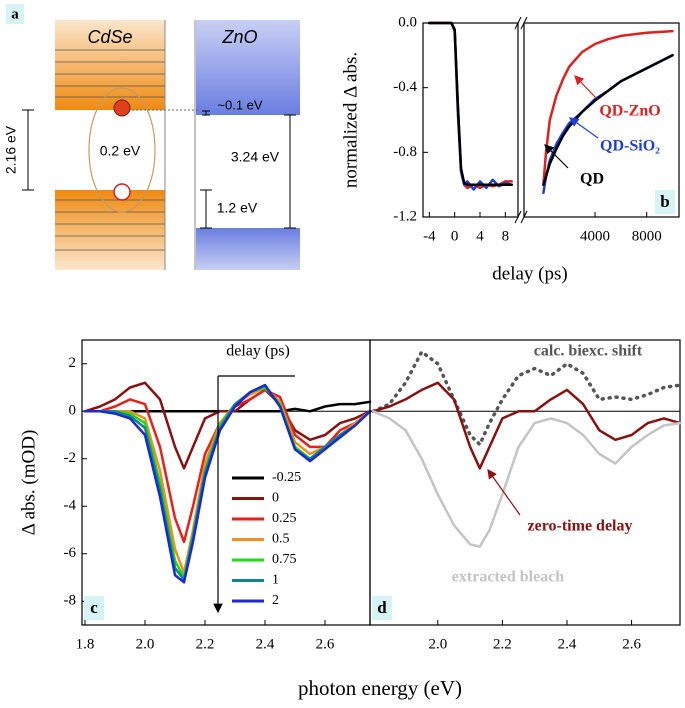 This screenshot has height=708, width=685. Describe the element at coordinates (70, 553) in the screenshot. I see `y-tick-label: -6` at that location.